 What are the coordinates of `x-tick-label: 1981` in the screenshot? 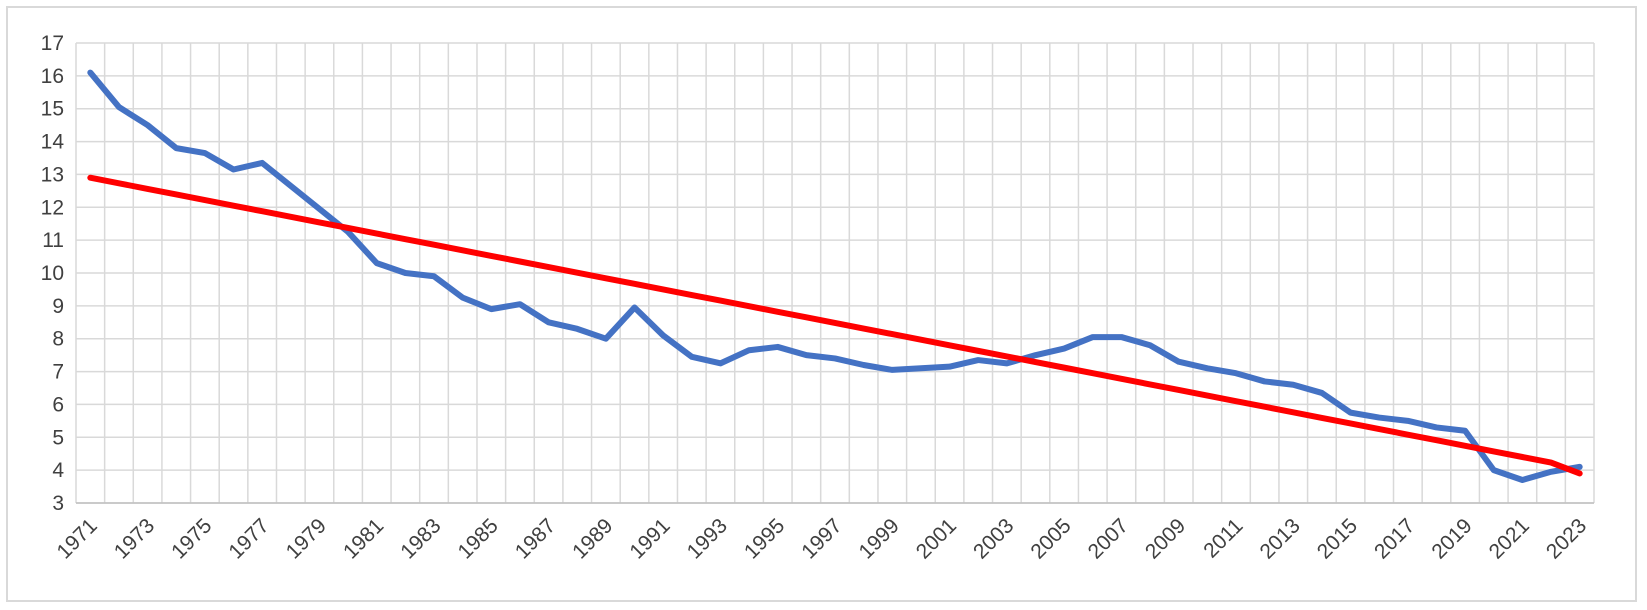 It's located at (363, 538).